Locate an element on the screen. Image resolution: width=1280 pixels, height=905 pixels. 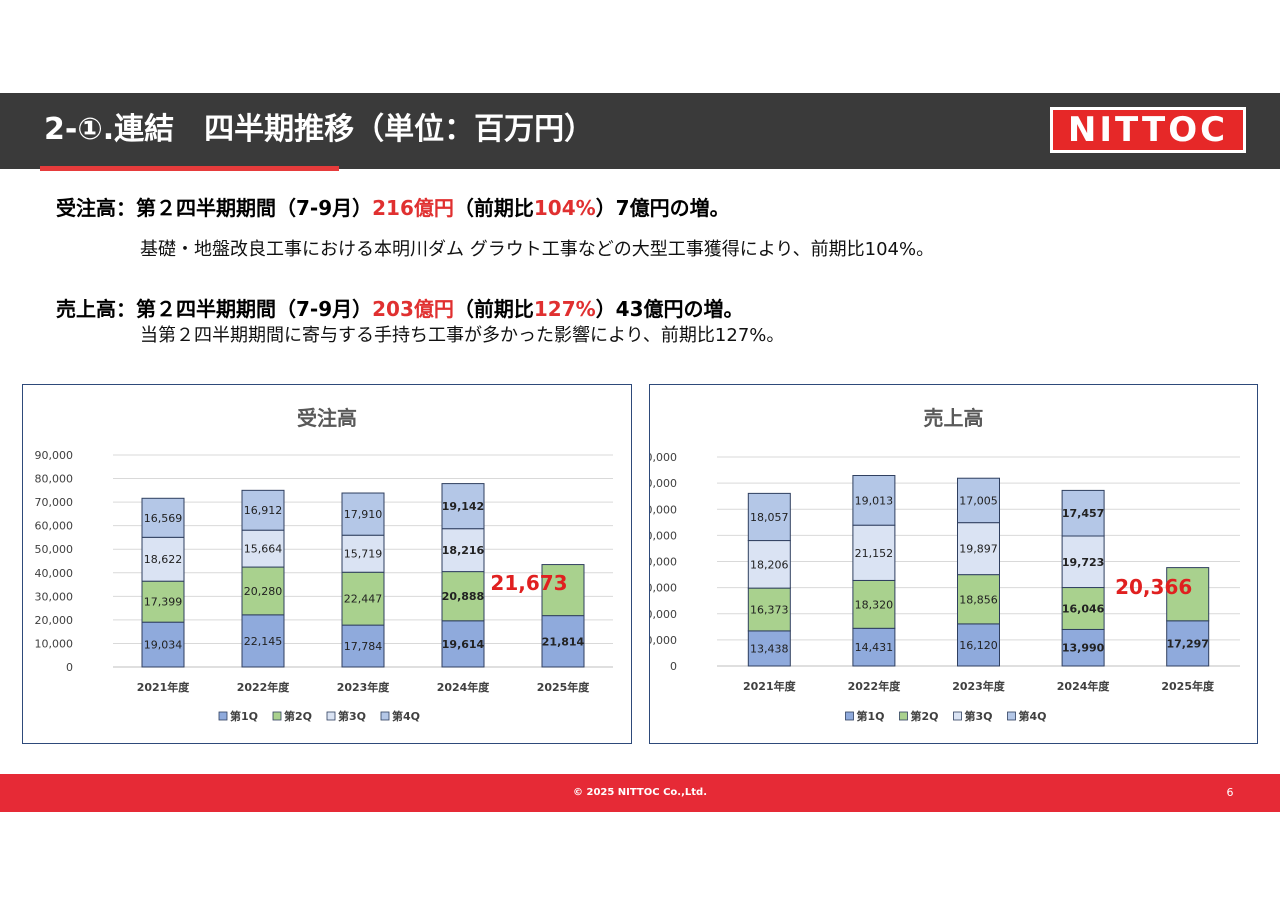
data-label: 17,297 is located at coordinates (1187, 643).